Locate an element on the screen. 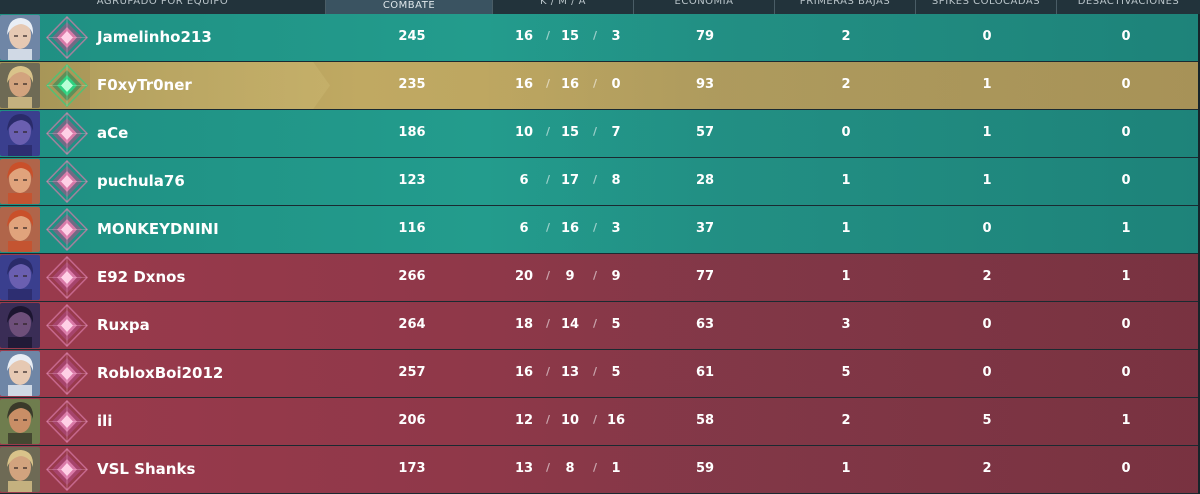 Image resolution: width=1200 pixels, height=494 pixels. deaths: 9 is located at coordinates (570, 276).